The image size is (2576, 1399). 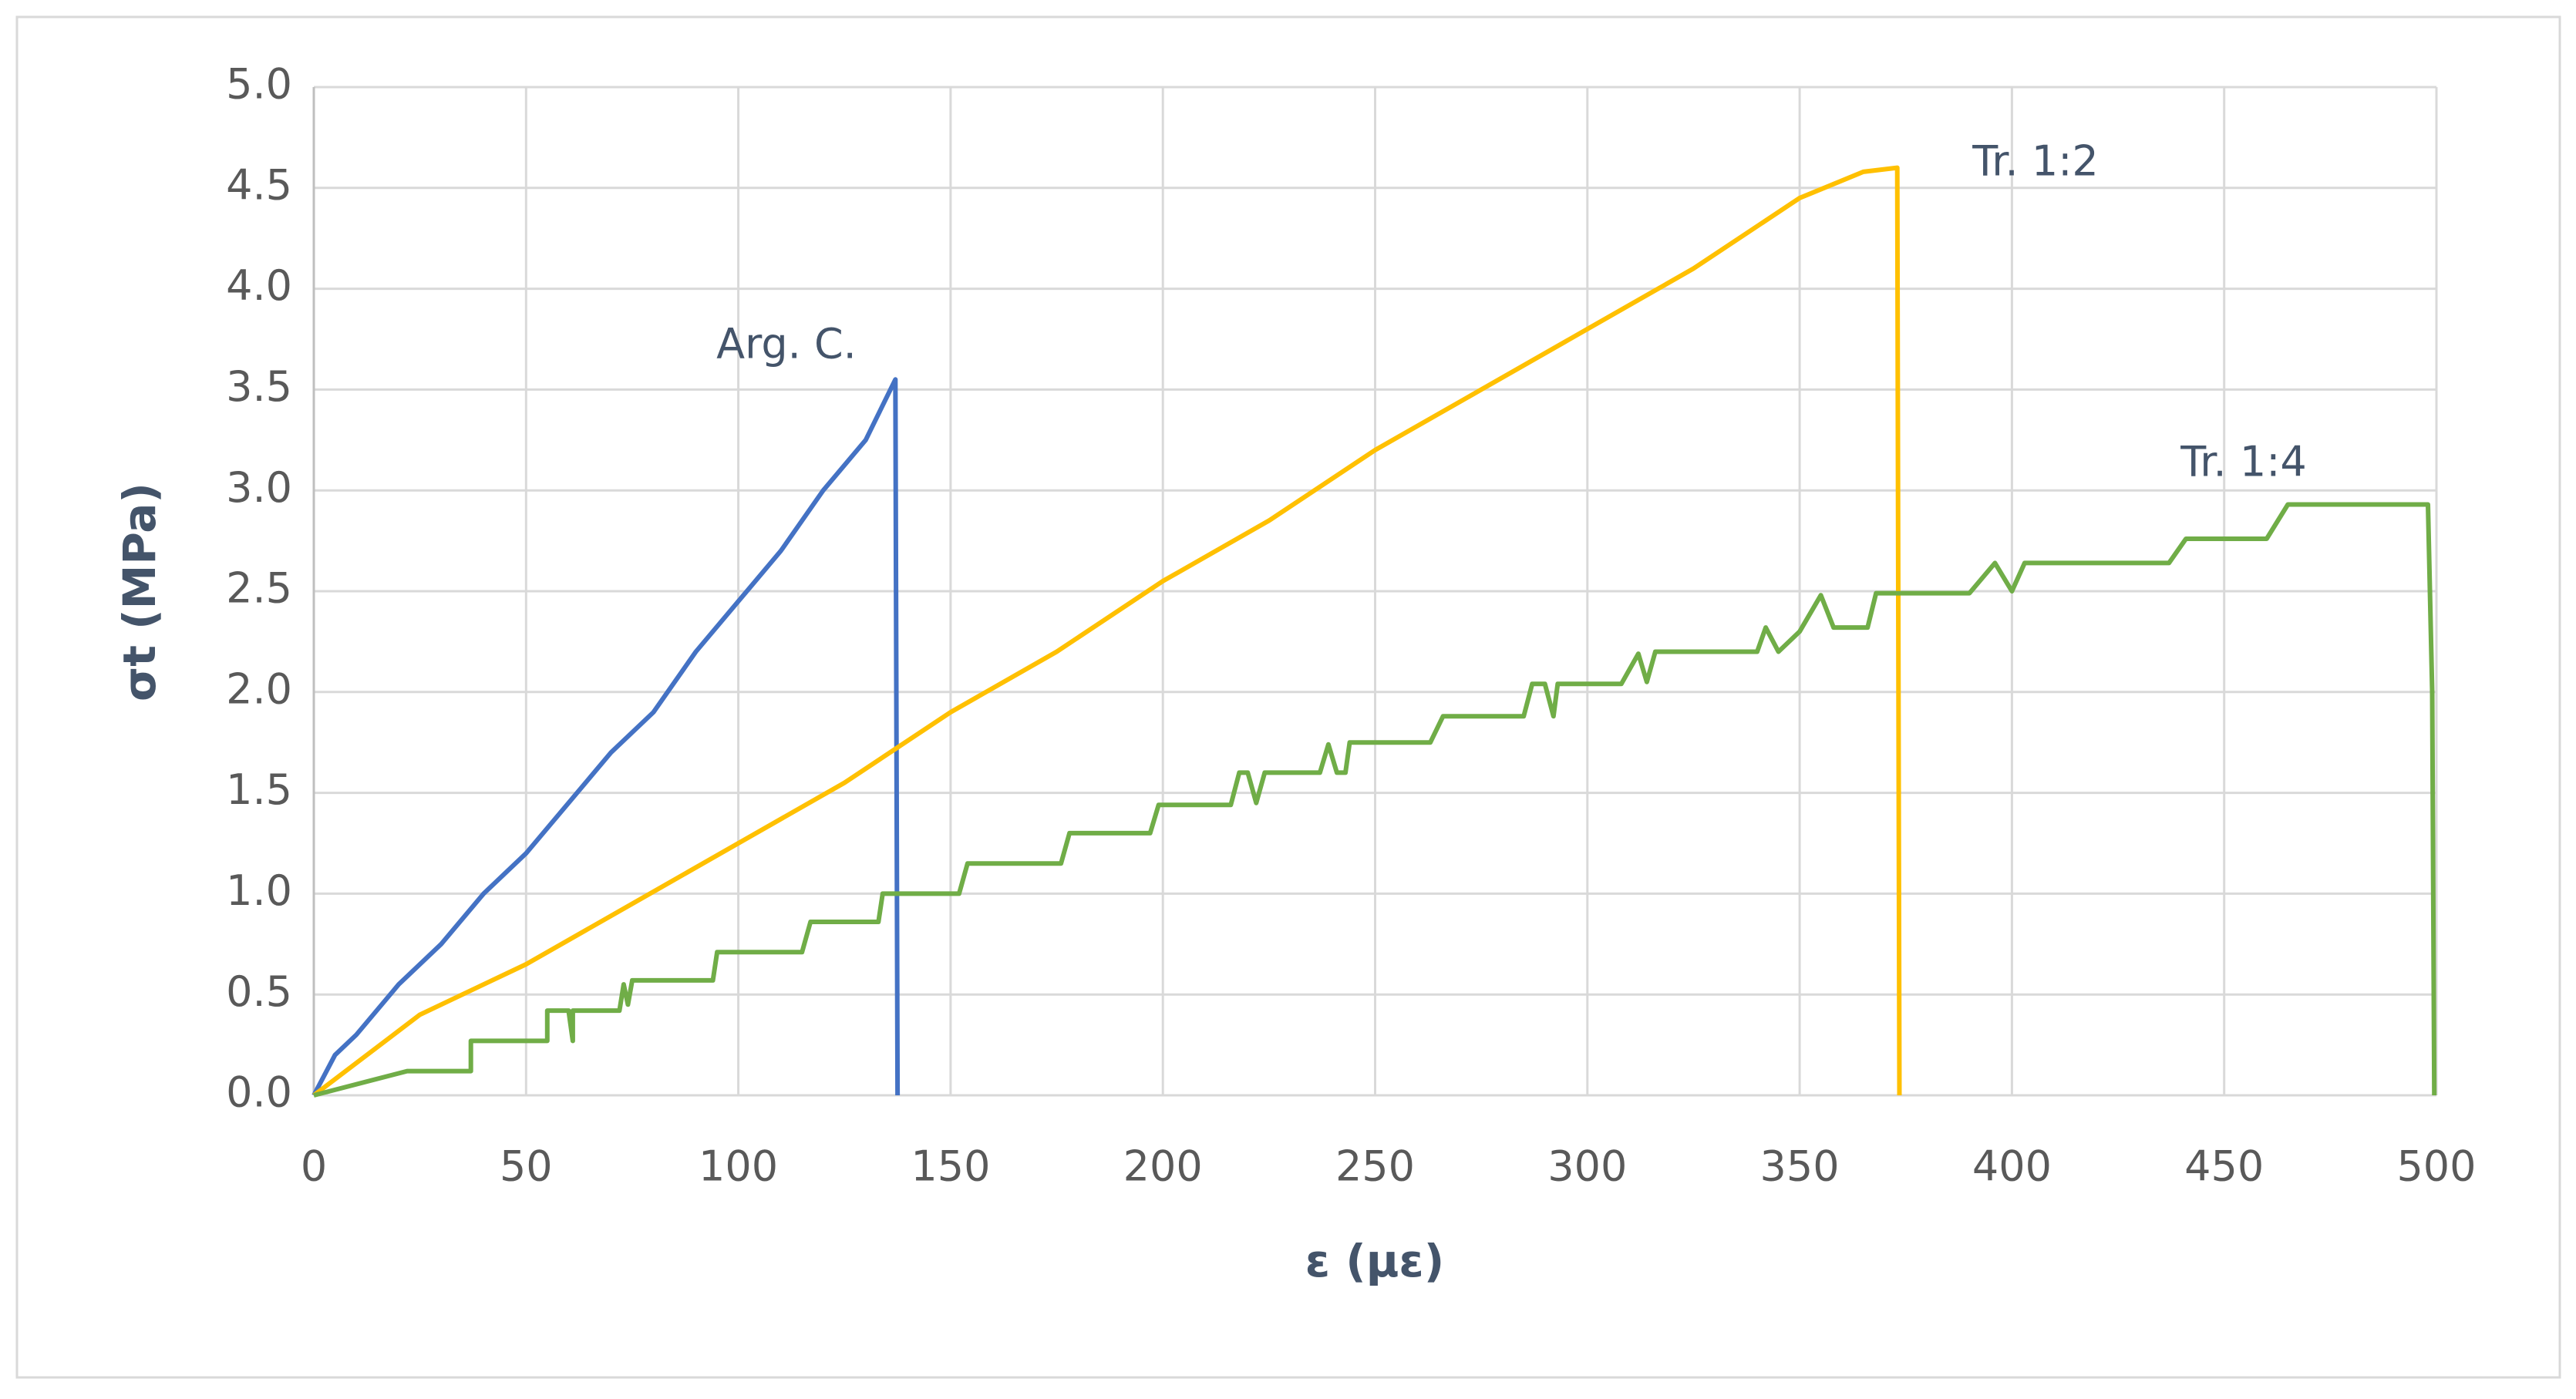 I want to click on x-tick-label: 400, so click(x=2012, y=1166).